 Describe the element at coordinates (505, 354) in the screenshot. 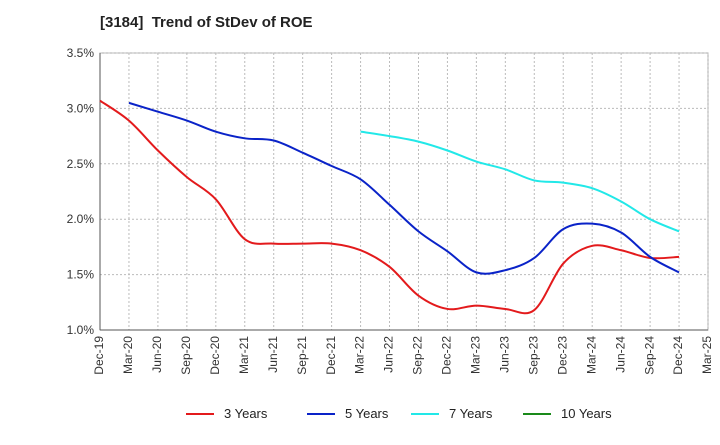

I see `x-tick-label: Jun-23` at that location.